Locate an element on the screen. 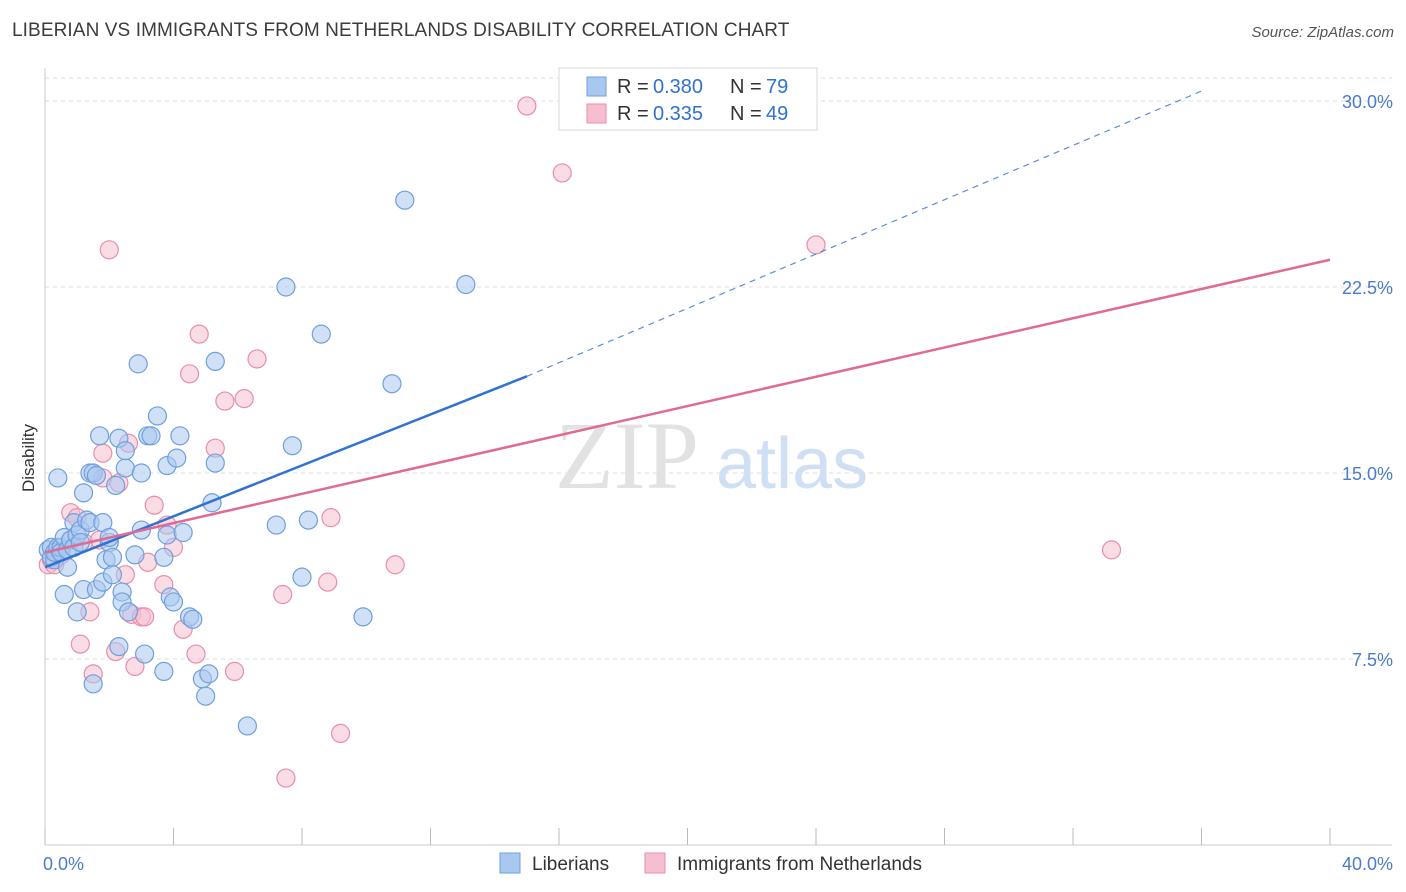  watermark-zip: ZIP is located at coordinates (627, 455).